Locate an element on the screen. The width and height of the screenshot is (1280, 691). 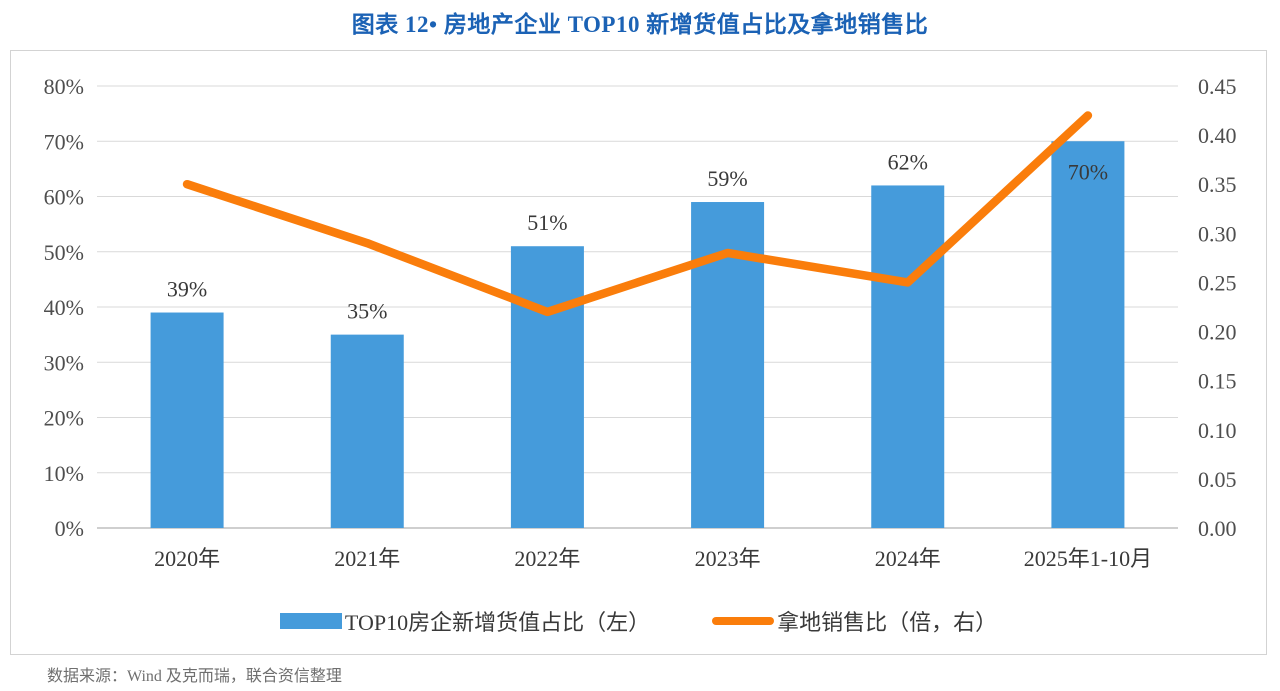
left-axis-tick-label: 20% is located at coordinates (64, 418).